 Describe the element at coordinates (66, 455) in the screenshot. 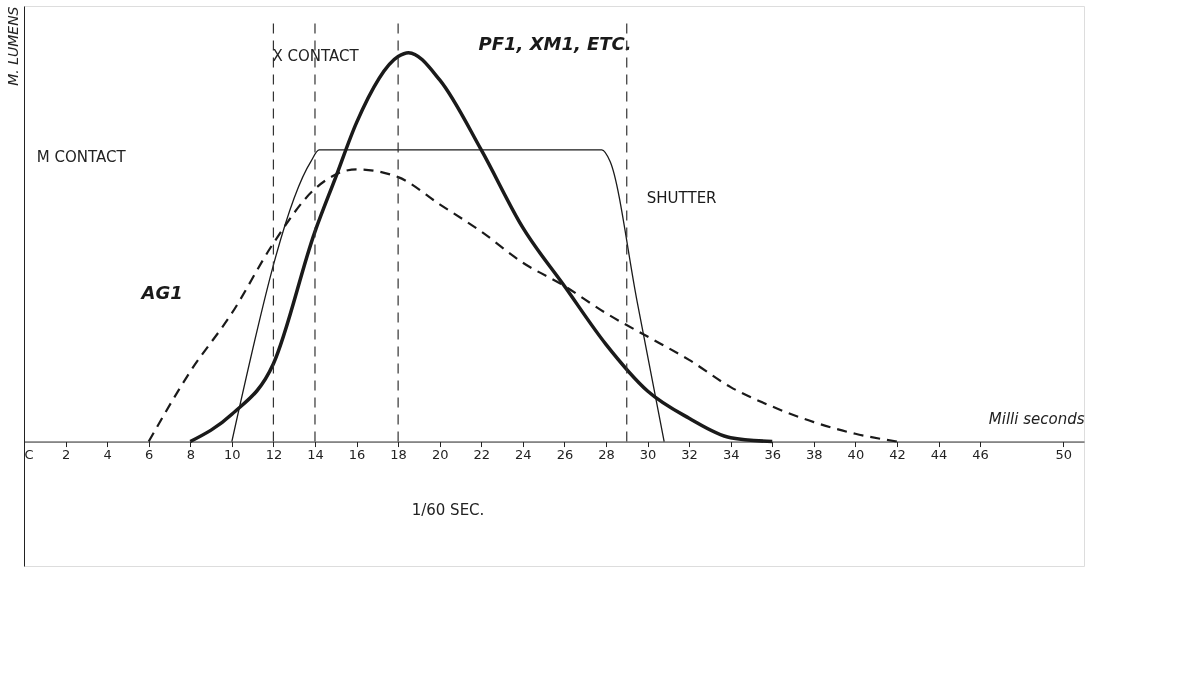

I see `x-tick-label: 2` at that location.